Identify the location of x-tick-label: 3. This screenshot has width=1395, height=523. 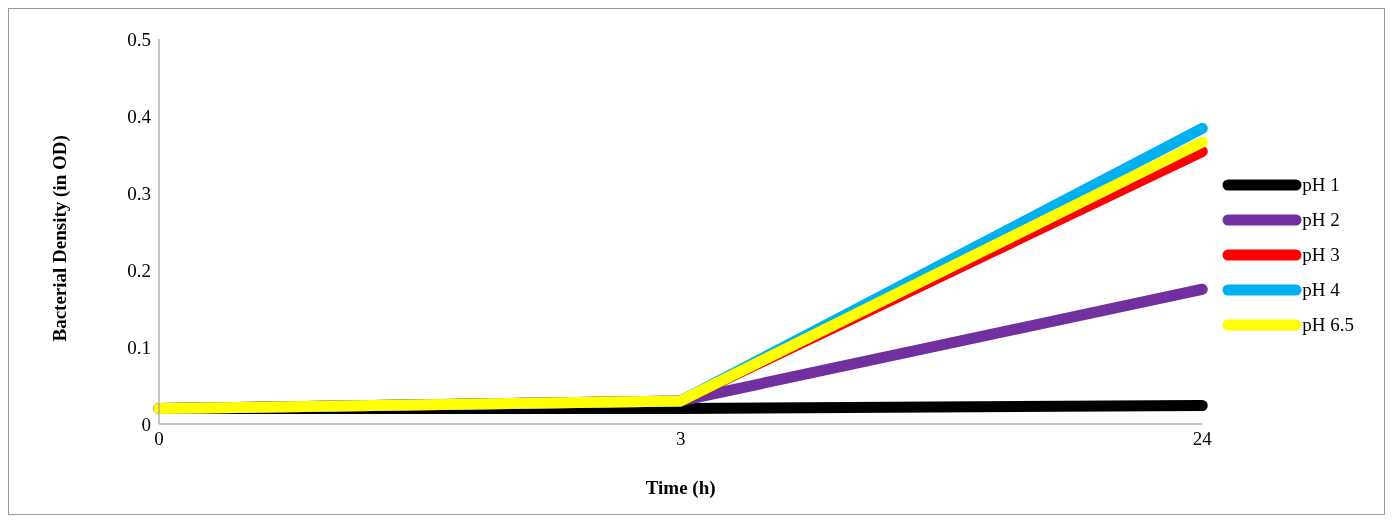
(680, 439).